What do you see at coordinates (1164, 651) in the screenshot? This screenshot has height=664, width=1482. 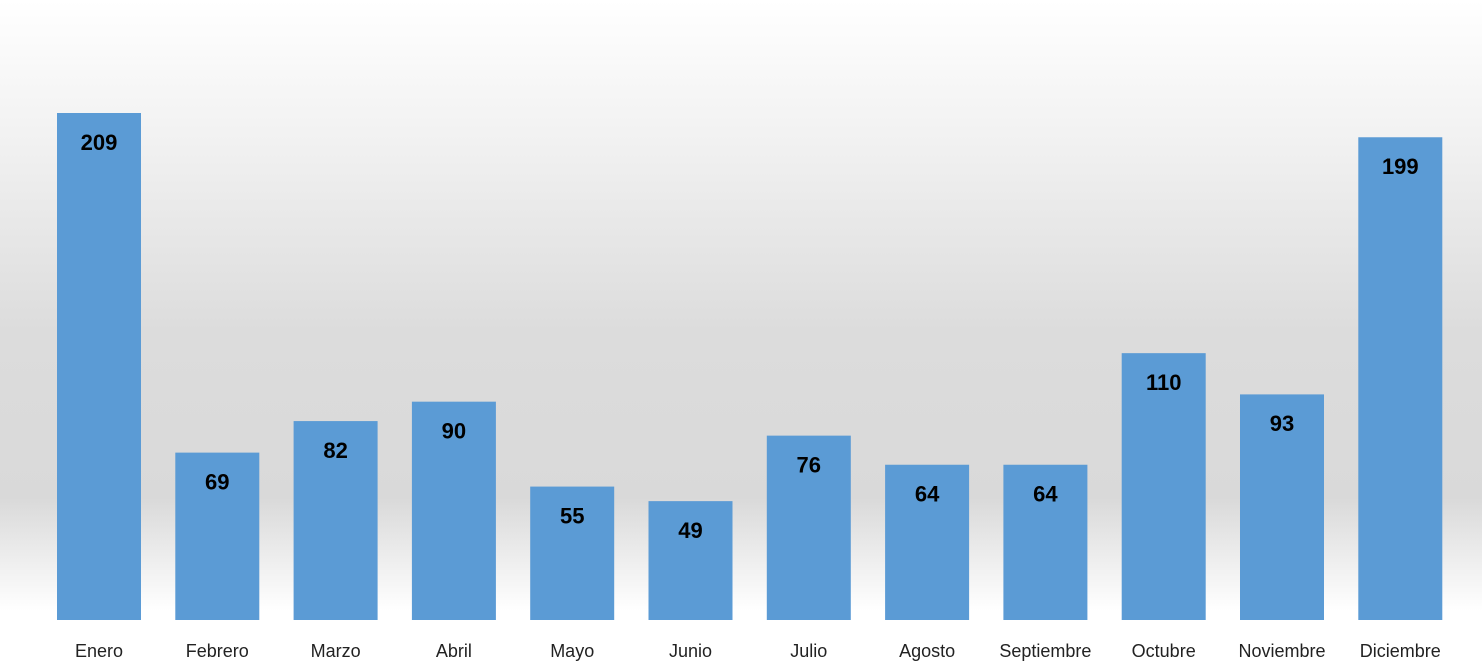 I see `x-tick-label: Octubre` at bounding box center [1164, 651].